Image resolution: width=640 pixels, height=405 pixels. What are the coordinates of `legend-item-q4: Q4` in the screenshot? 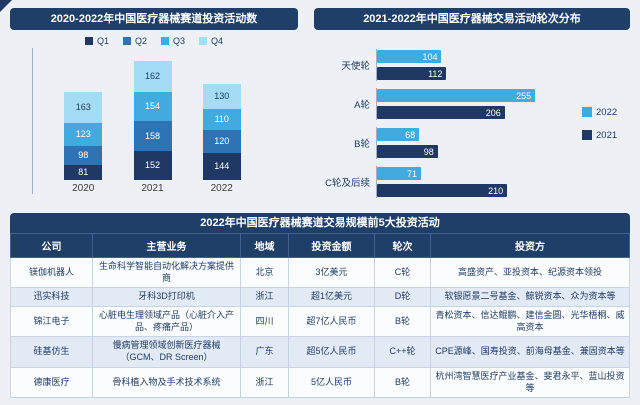 It's located at (211, 41).